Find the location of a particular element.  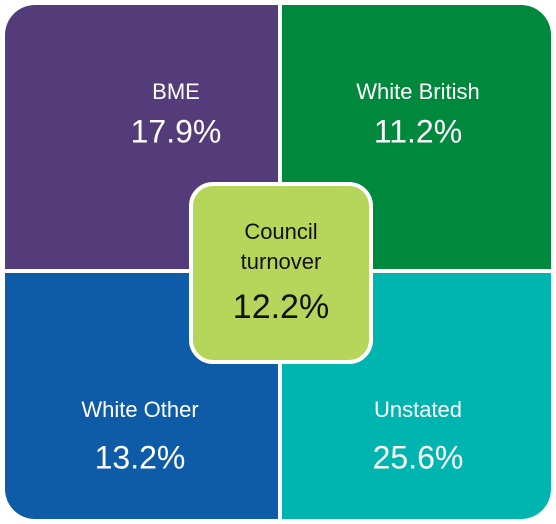

quadrant-label: Unstated is located at coordinates (418, 409).